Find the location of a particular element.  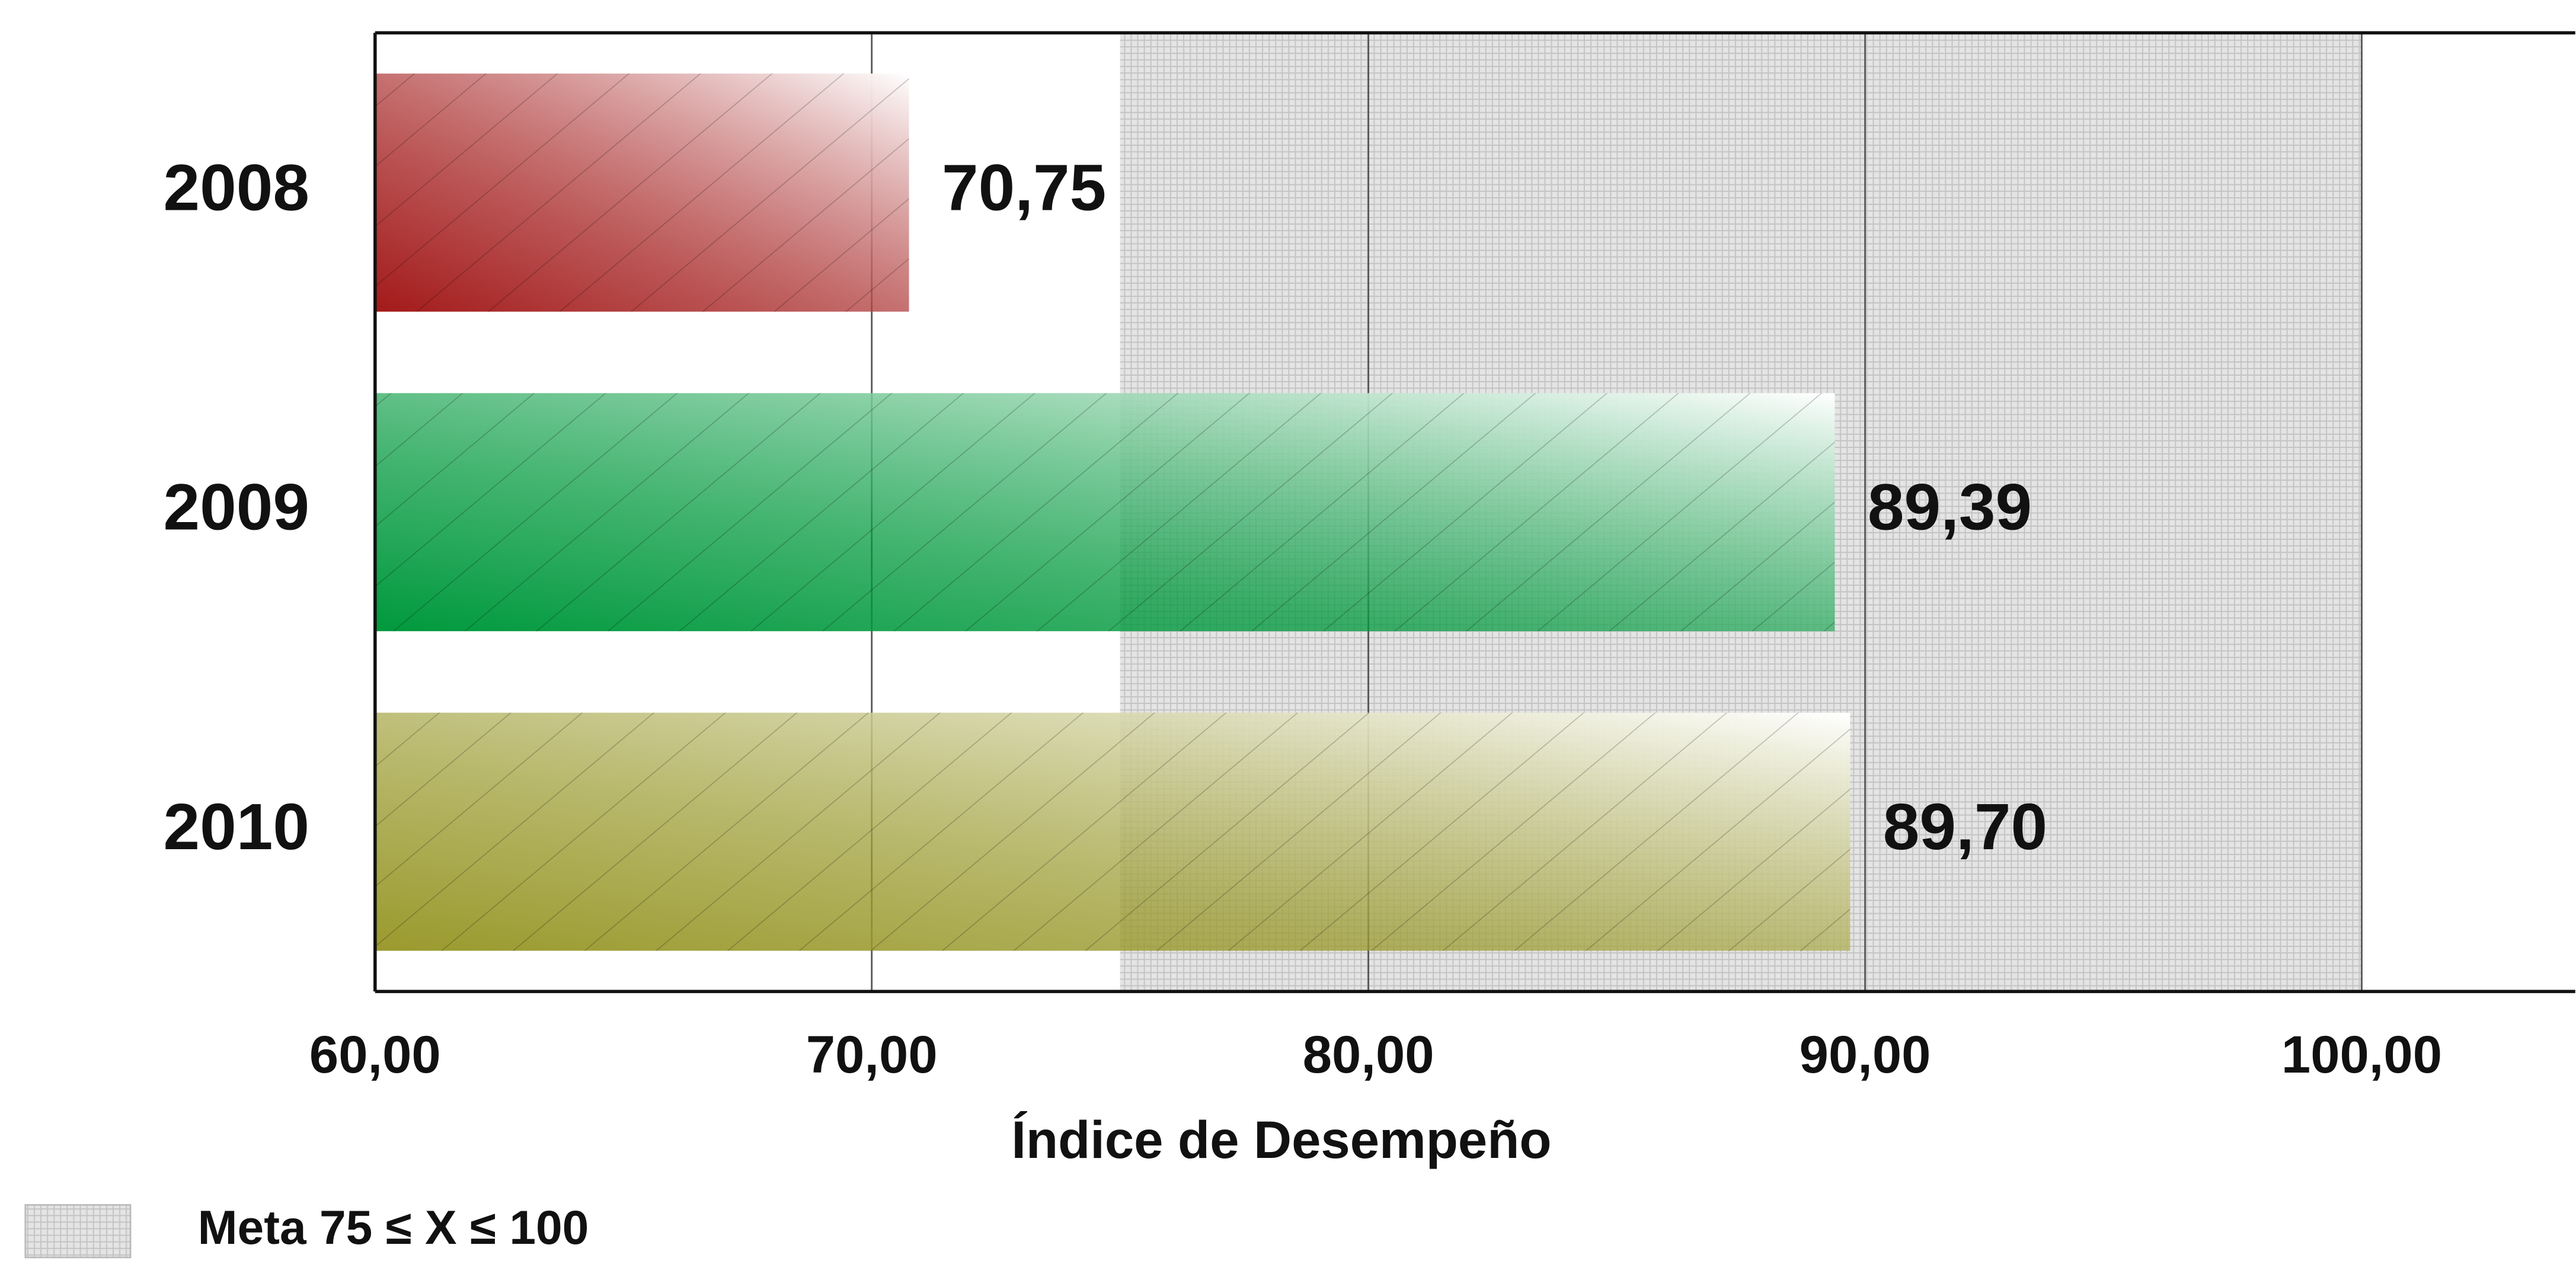

x-tick-label: 100,00 is located at coordinates (2361, 1054).